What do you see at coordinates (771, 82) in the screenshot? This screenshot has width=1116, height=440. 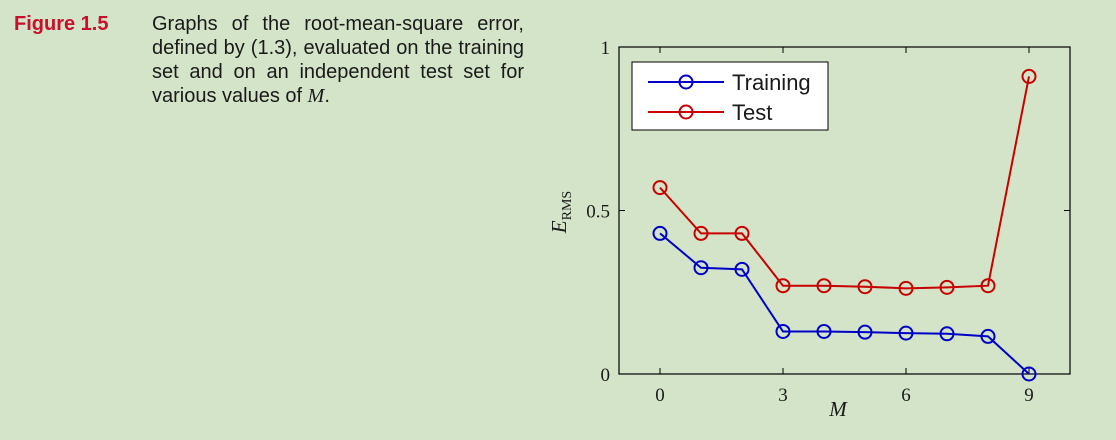 I see `legend-label-training: Training` at bounding box center [771, 82].